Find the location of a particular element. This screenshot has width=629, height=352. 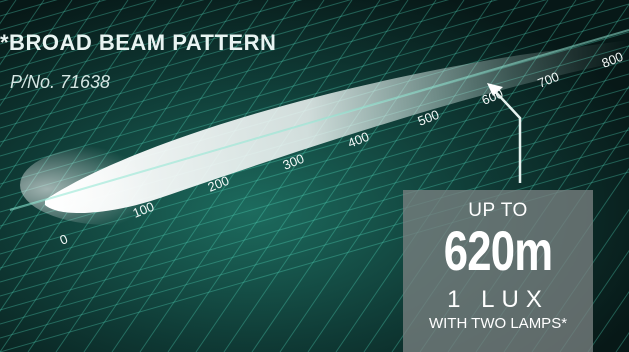

page-title: *BROAD BEAM PATTERN is located at coordinates (138, 42).